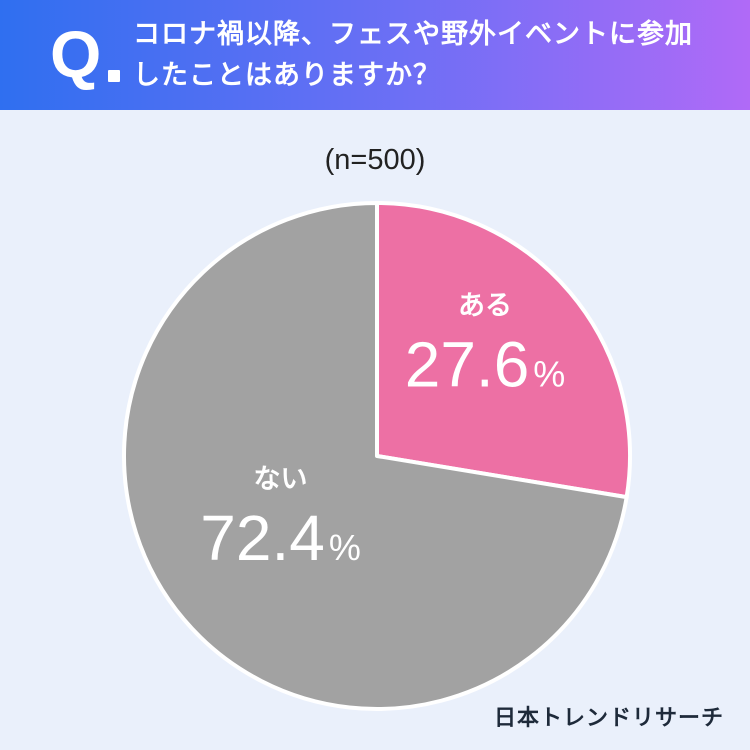 This screenshot has width=750, height=750. What do you see at coordinates (281, 479) in the screenshot?
I see `slice-label-no: ない` at bounding box center [281, 479].